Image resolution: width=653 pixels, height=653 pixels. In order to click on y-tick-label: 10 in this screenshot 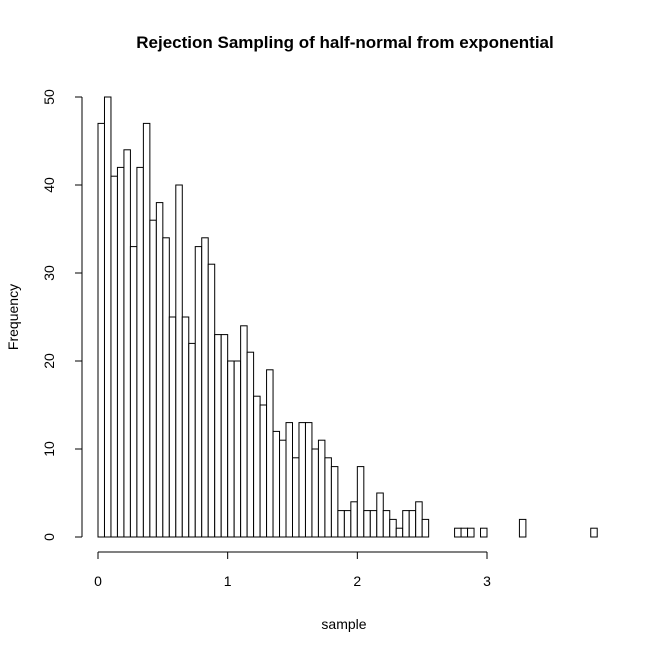, I will do `click(49, 449)`.